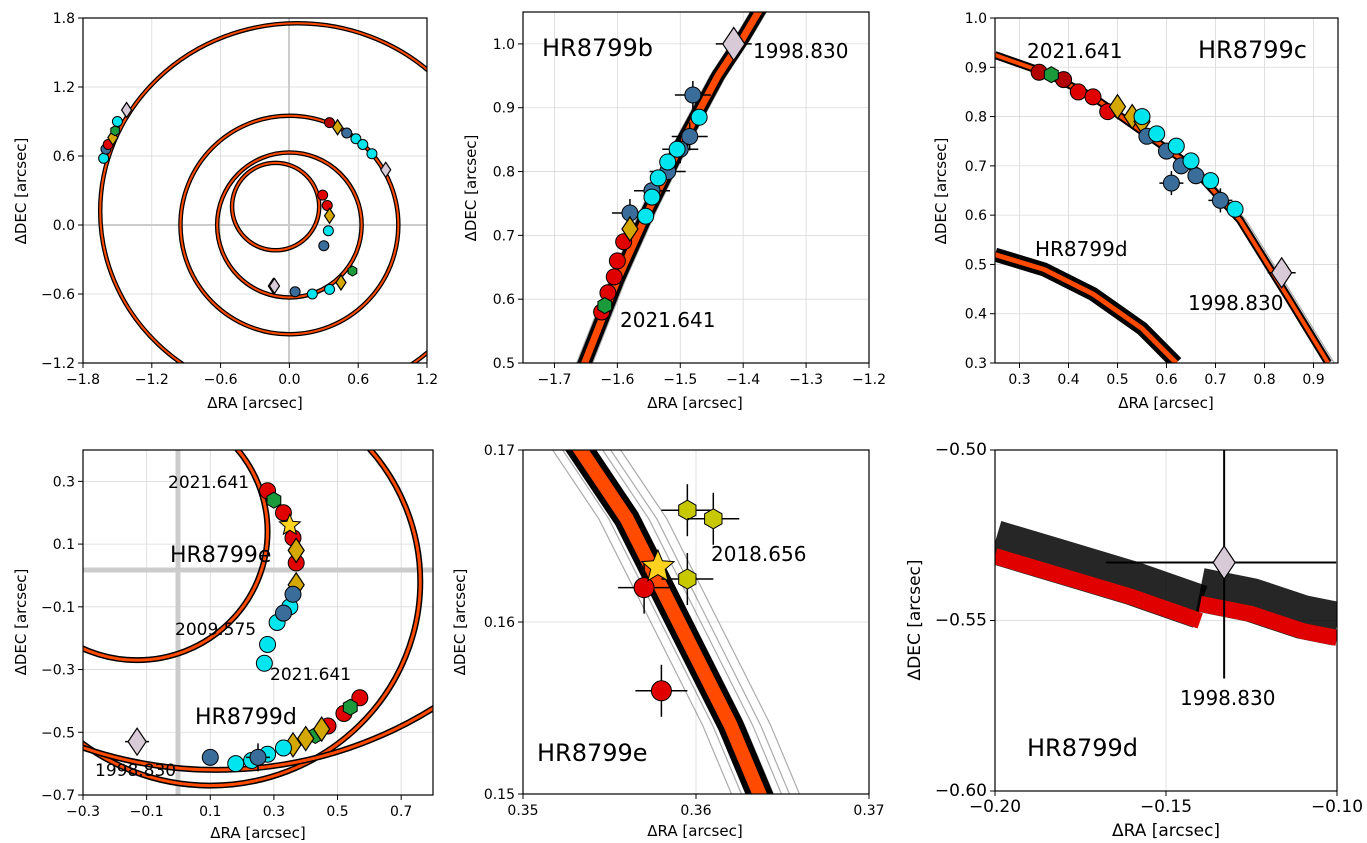 The width and height of the screenshot is (1367, 843). Describe the element at coordinates (868, 811) in the screenshot. I see `x-tick-label: 0.37` at that location.